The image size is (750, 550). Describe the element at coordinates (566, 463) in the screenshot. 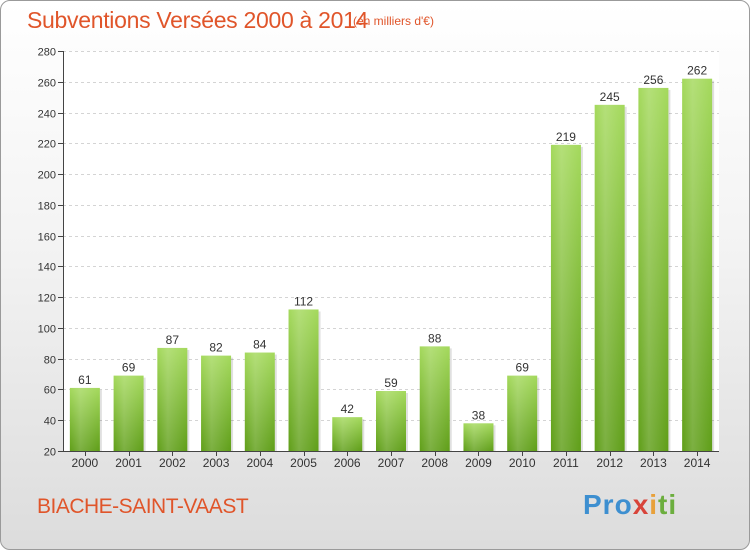

I see `x-tick-label: 2011` at that location.